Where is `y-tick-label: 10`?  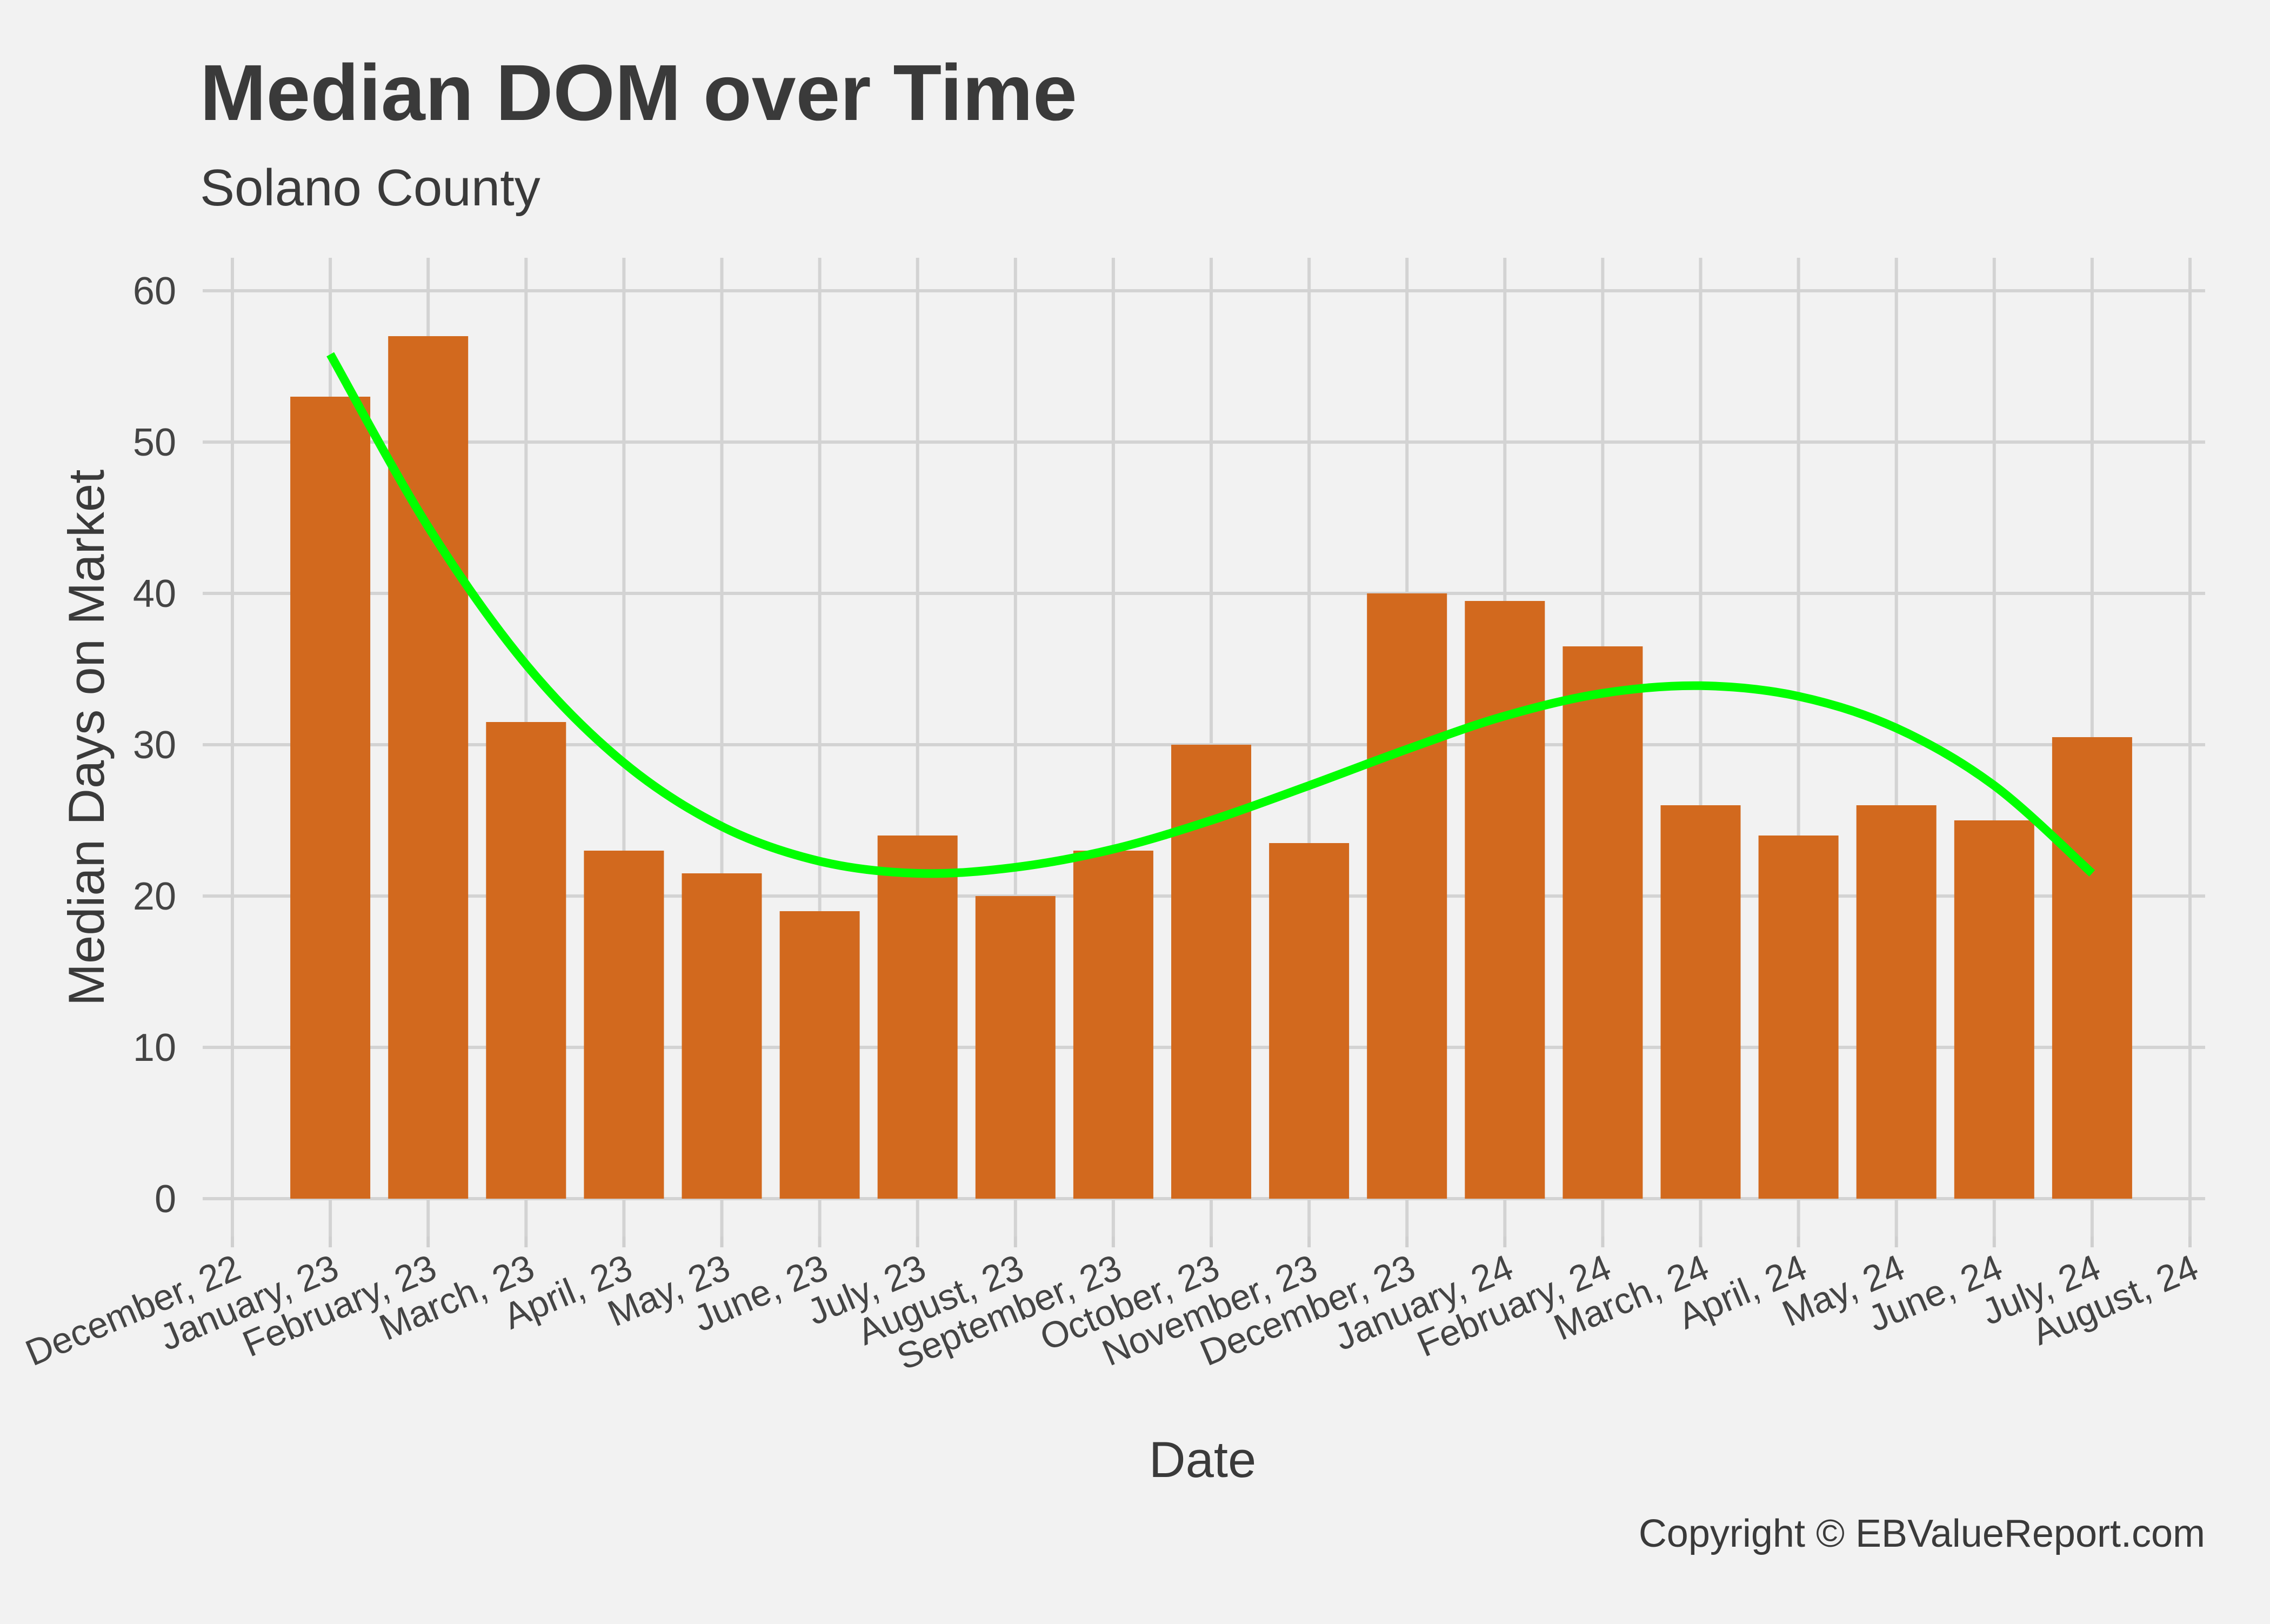 y-tick-label: 10 is located at coordinates (154, 1048).